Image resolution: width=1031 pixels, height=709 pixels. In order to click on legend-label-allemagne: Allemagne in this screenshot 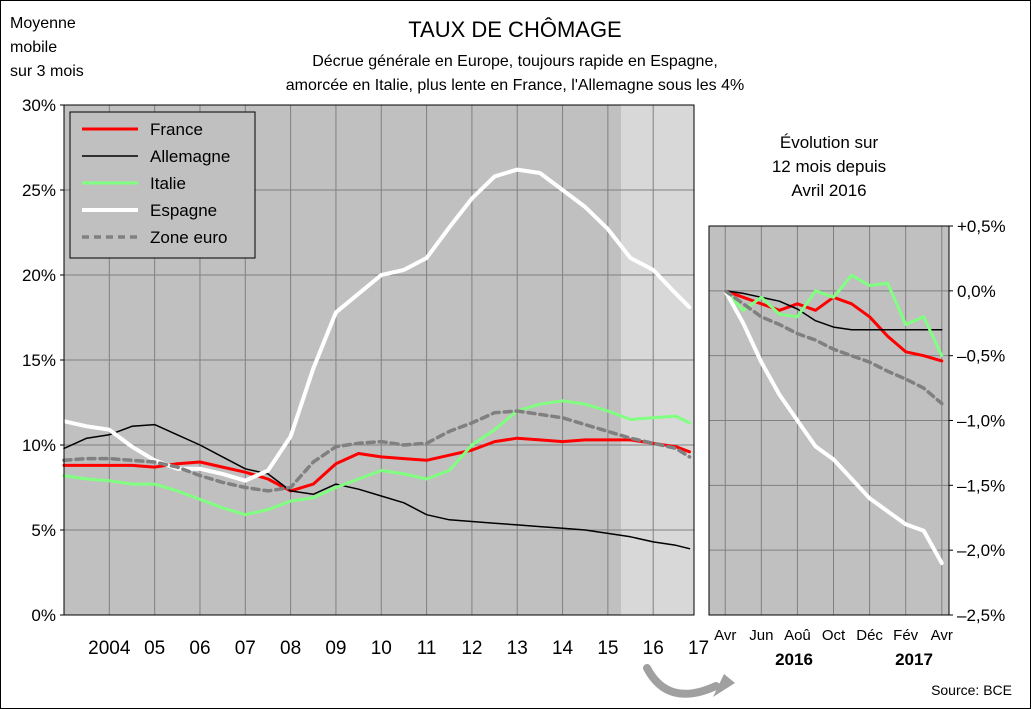, I will do `click(190, 156)`.